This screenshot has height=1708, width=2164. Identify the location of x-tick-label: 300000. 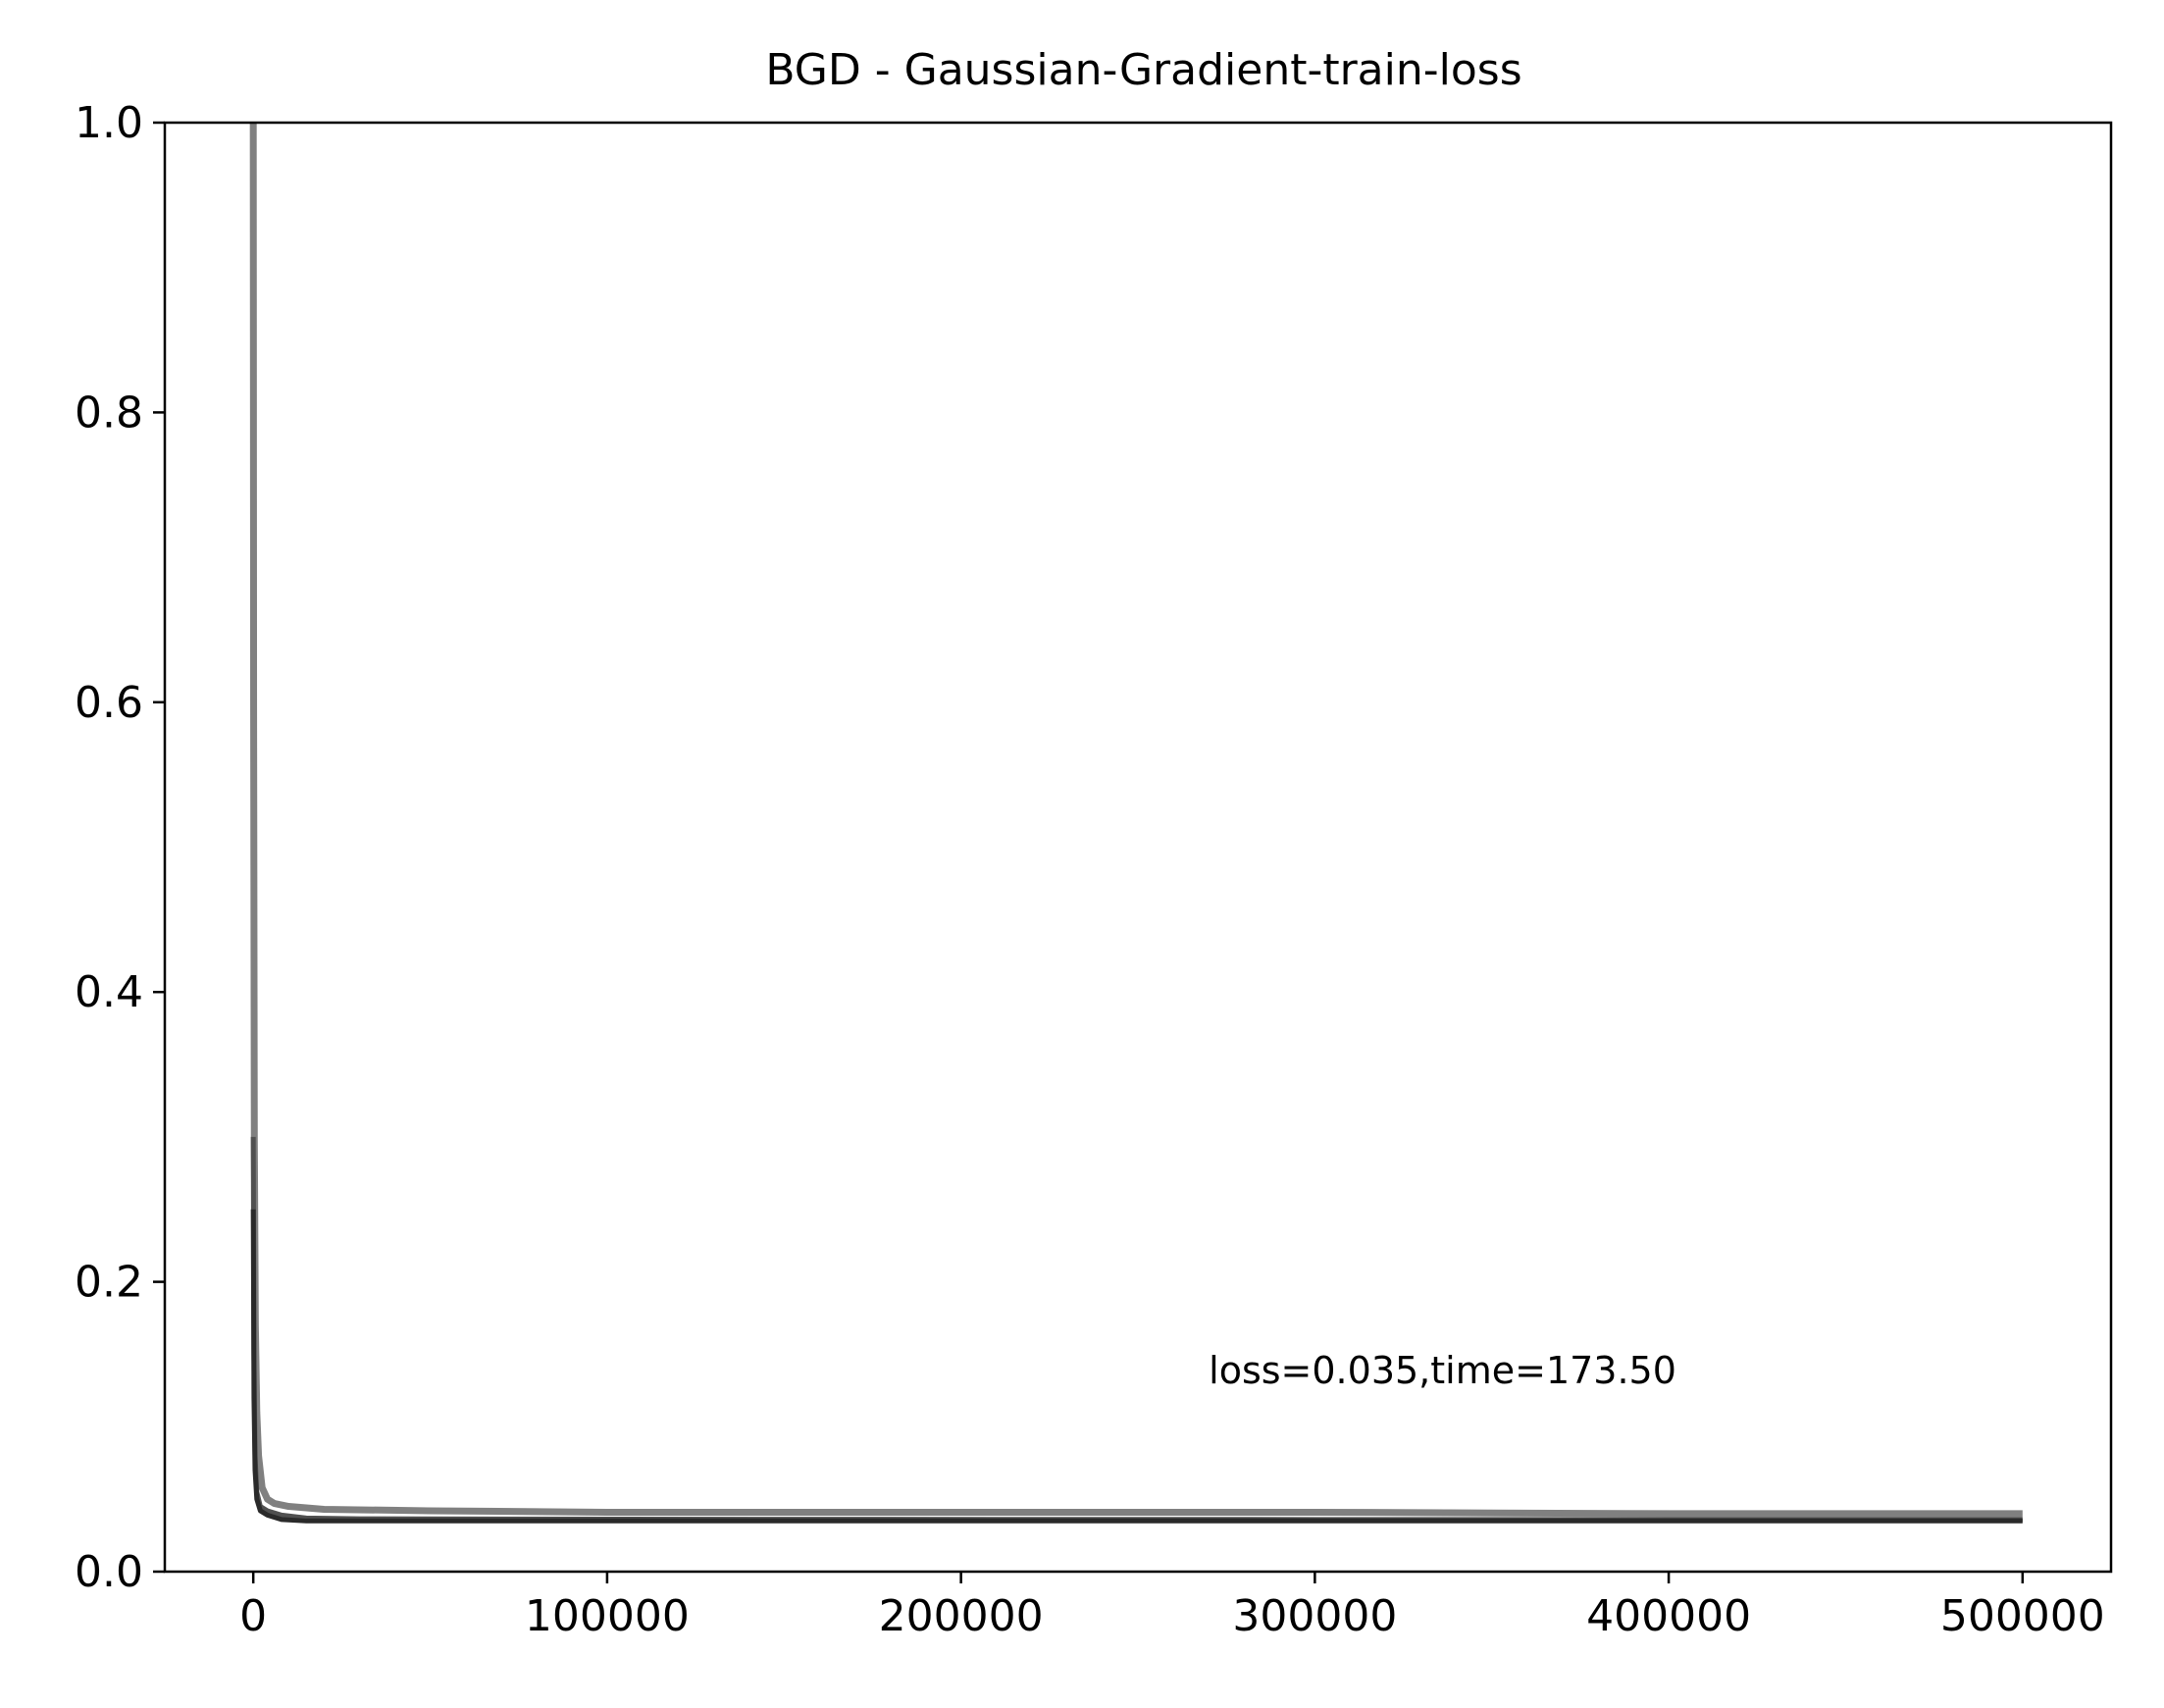
(1314, 1616).